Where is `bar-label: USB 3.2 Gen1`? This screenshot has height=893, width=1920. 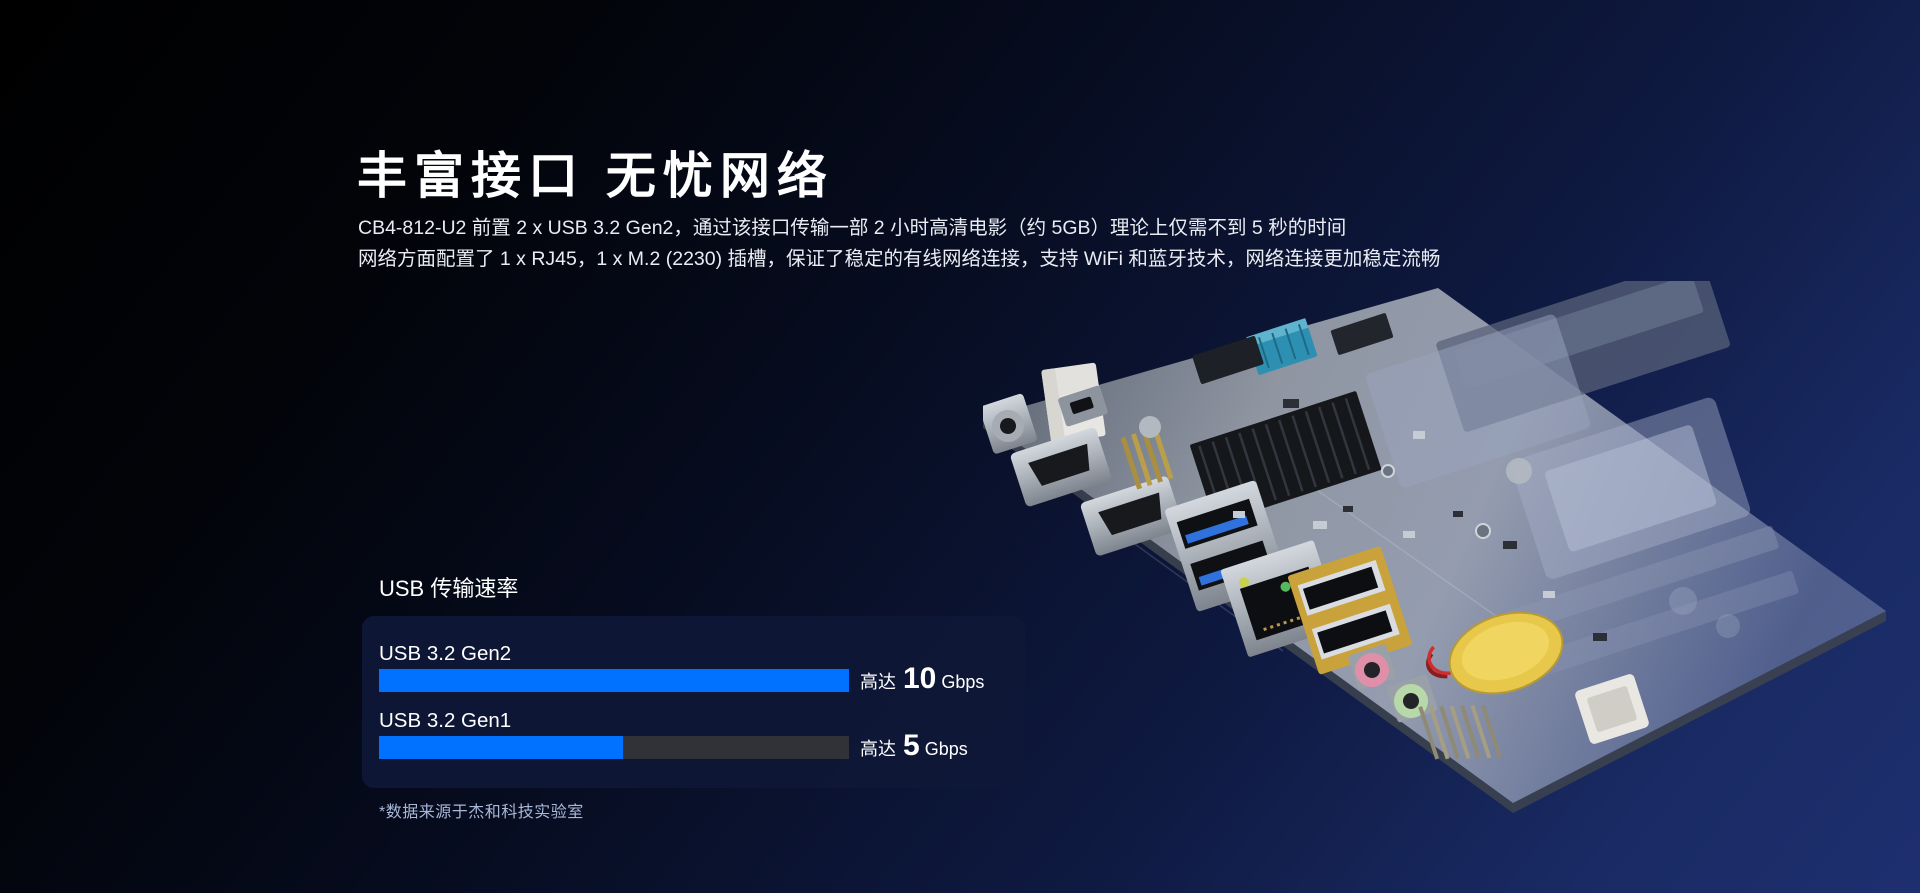 bar-label: USB 3.2 Gen1 is located at coordinates (445, 720).